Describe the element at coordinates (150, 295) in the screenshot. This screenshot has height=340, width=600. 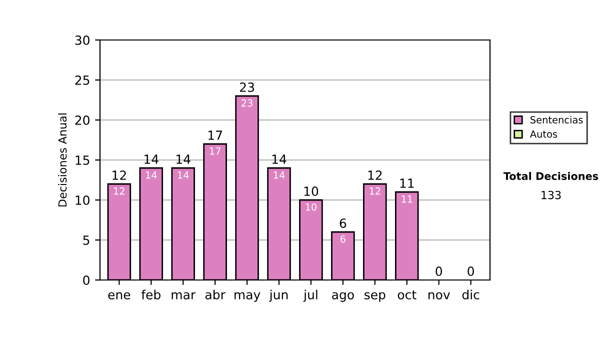
I see `x-tick-label: feb` at that location.